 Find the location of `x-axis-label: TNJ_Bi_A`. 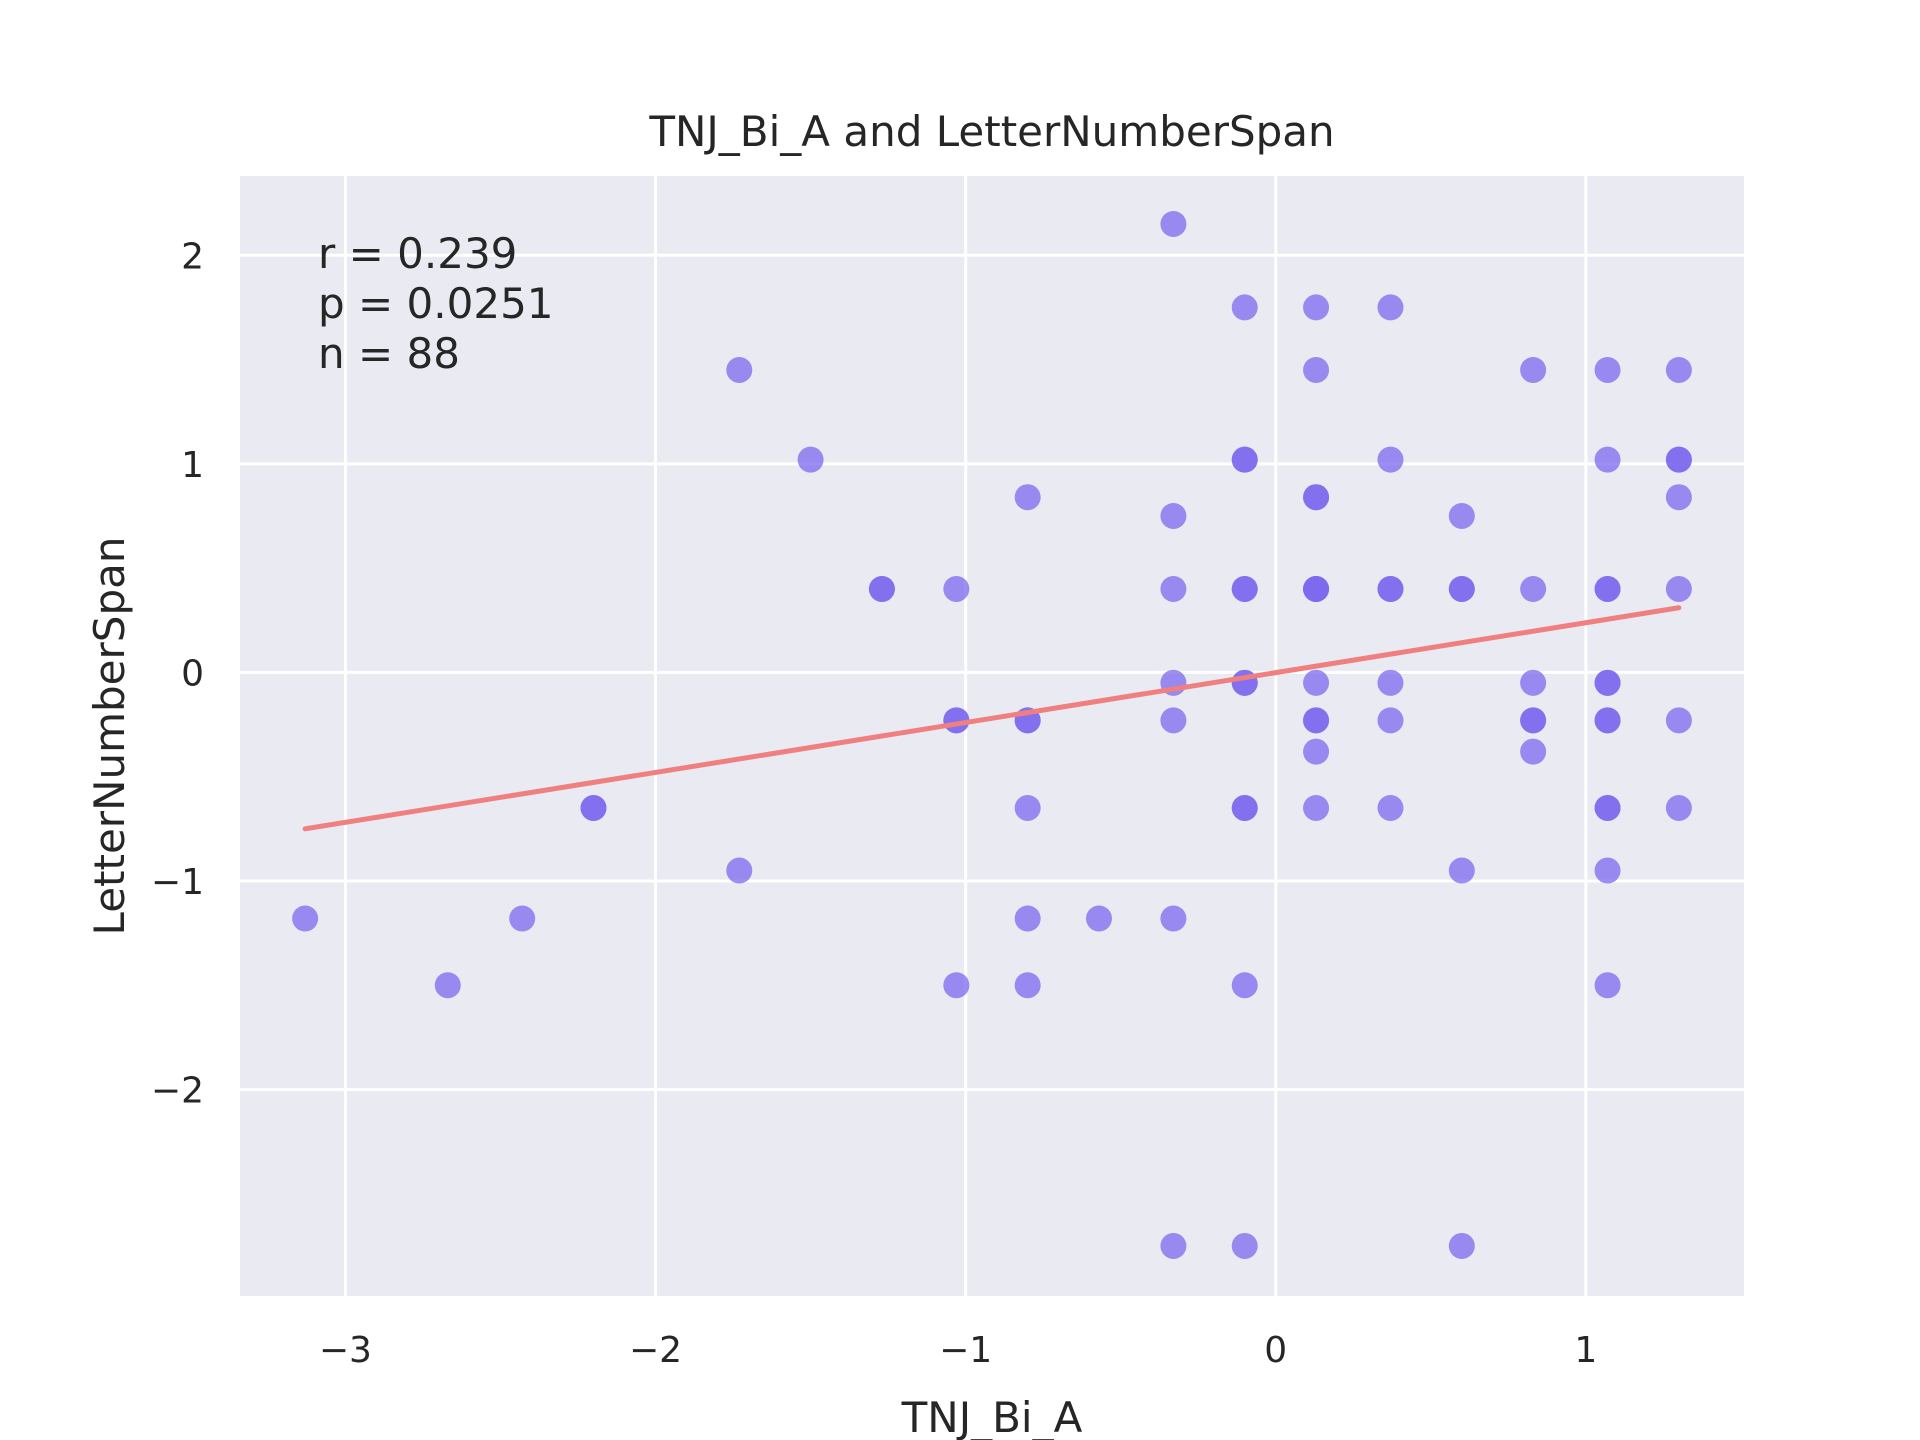

x-axis-label: TNJ_Bi_A is located at coordinates (992, 1416).